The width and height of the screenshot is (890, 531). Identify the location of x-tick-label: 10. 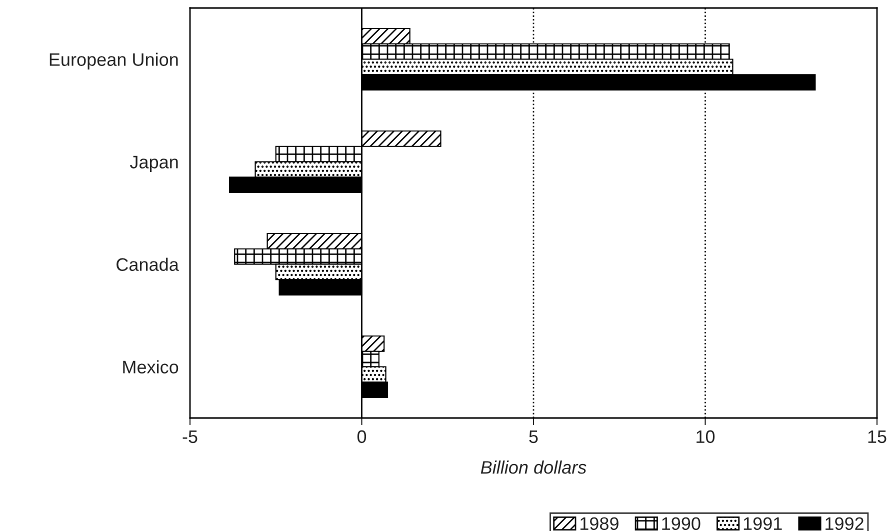
(705, 437).